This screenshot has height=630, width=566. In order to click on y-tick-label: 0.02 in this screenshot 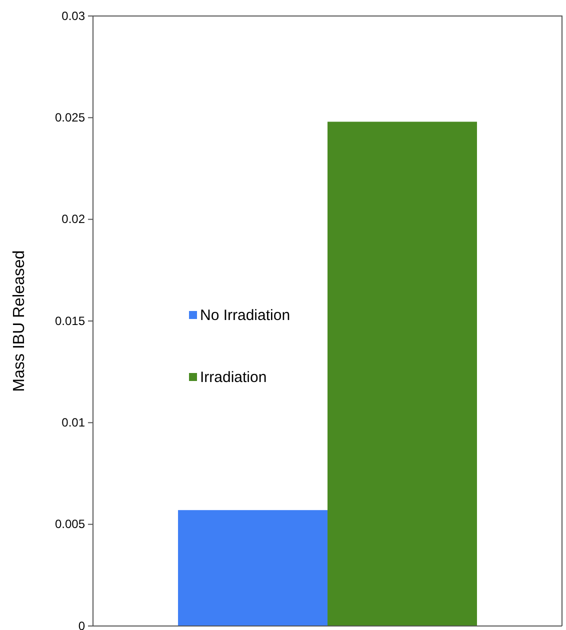, I will do `click(74, 219)`.